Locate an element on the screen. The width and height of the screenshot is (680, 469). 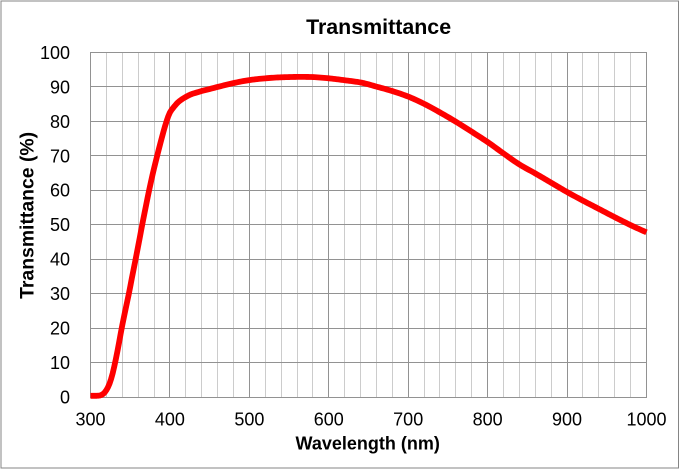
svg-text: 700 is located at coordinates (408, 420).